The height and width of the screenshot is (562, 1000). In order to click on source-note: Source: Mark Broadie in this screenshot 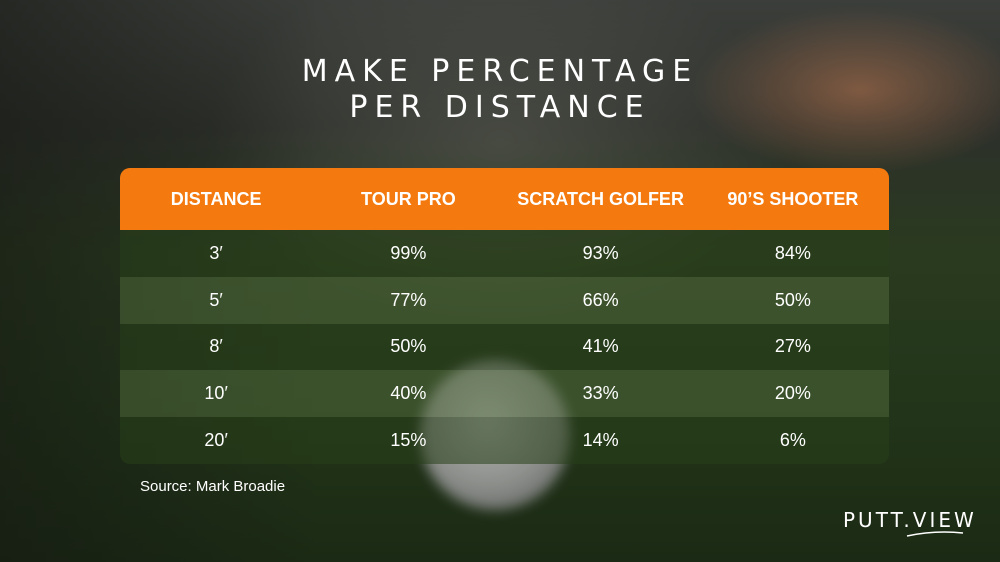, I will do `click(213, 486)`.